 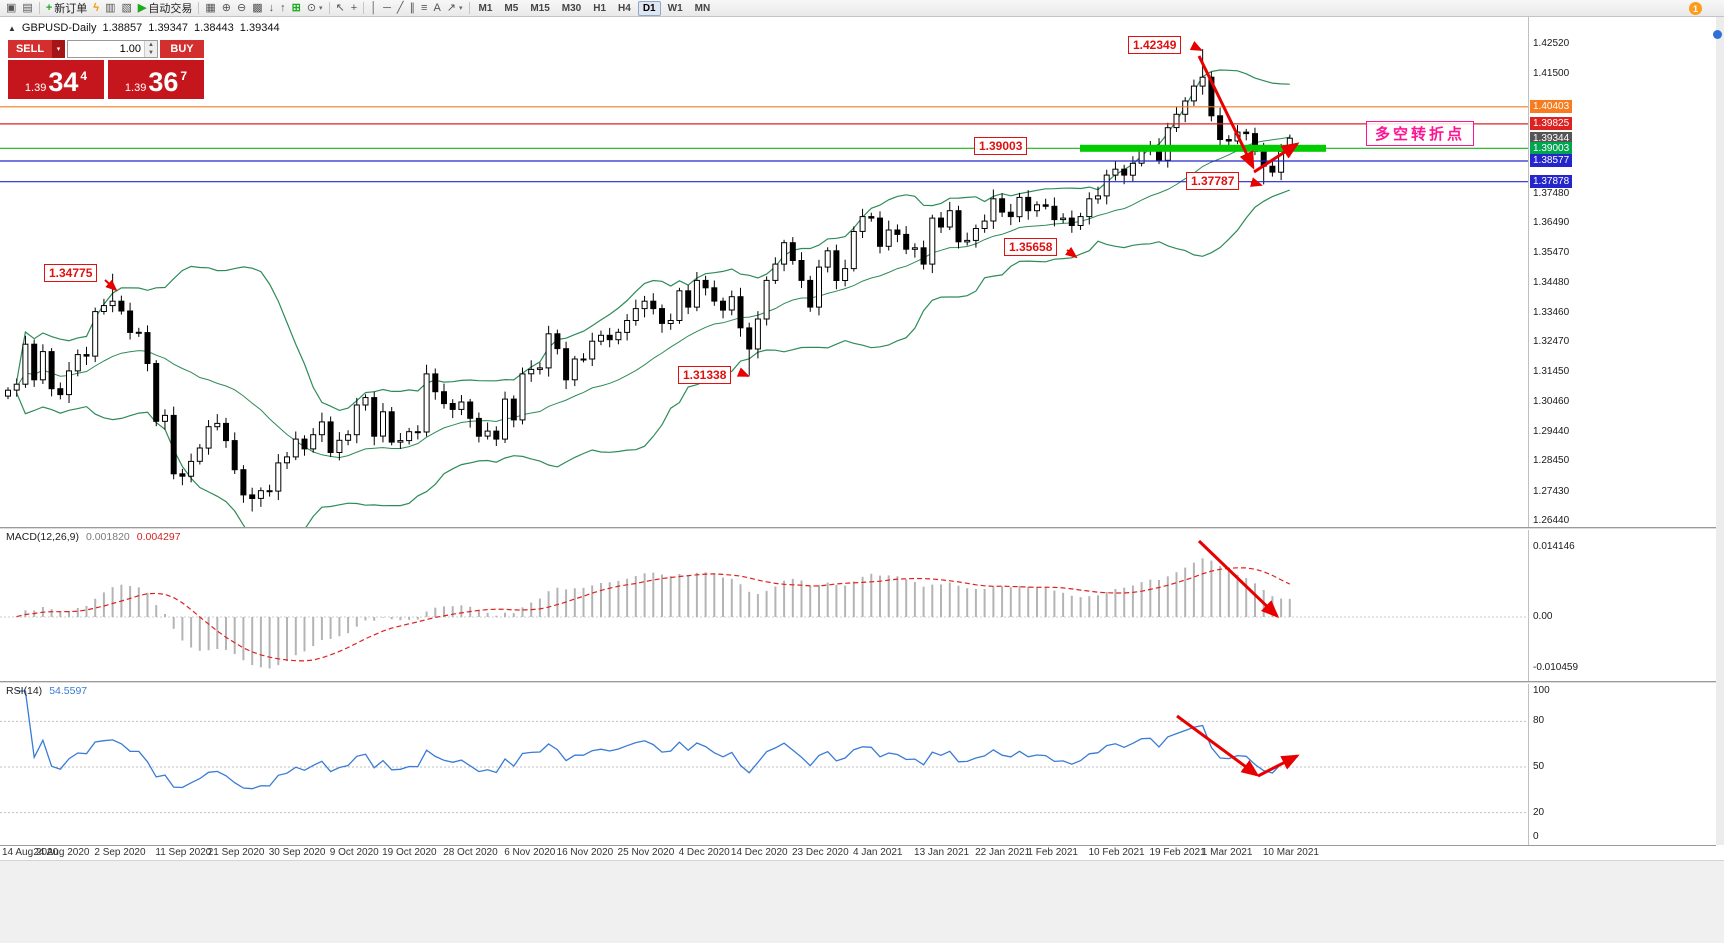 I want to click on macd-axis-label: 0.014146, so click(x=1554, y=547).